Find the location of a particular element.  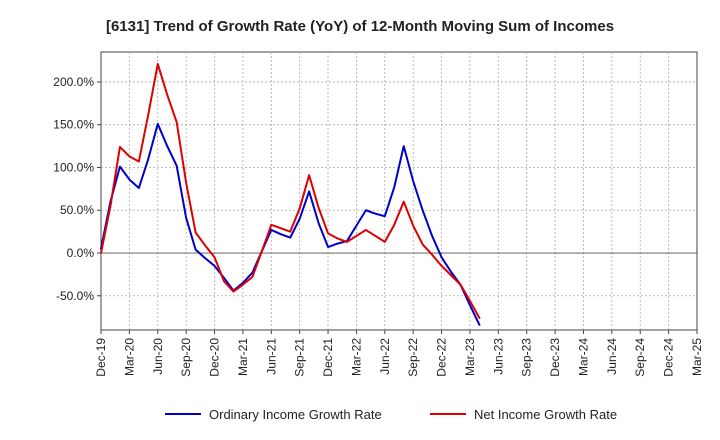

x-tick-label: Jun-20 is located at coordinates (158, 356).